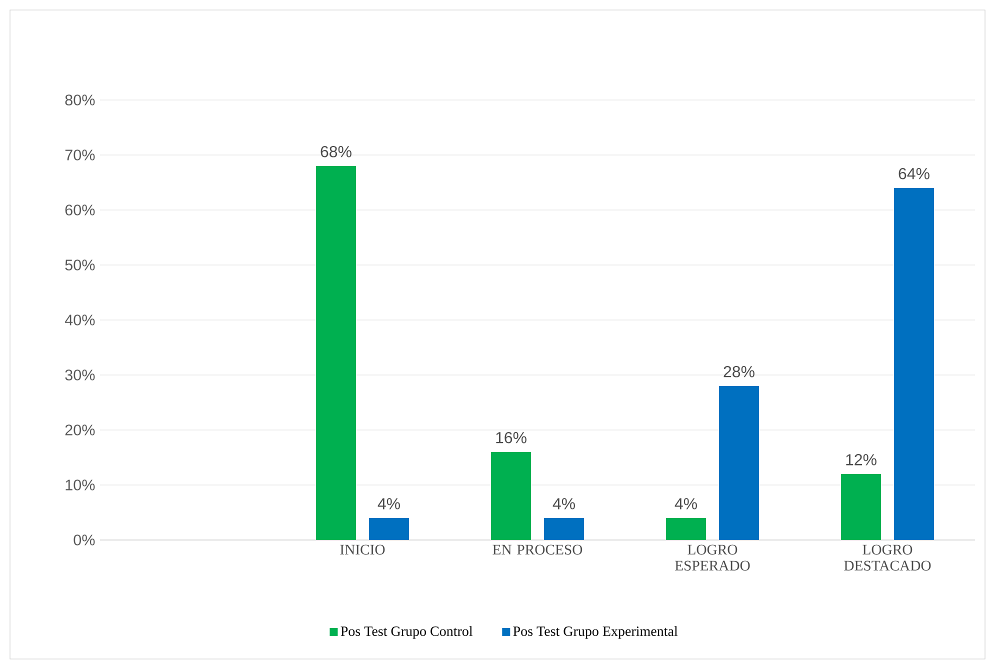  I want to click on legend-label: Pos Test Grupo Control, so click(406, 632).